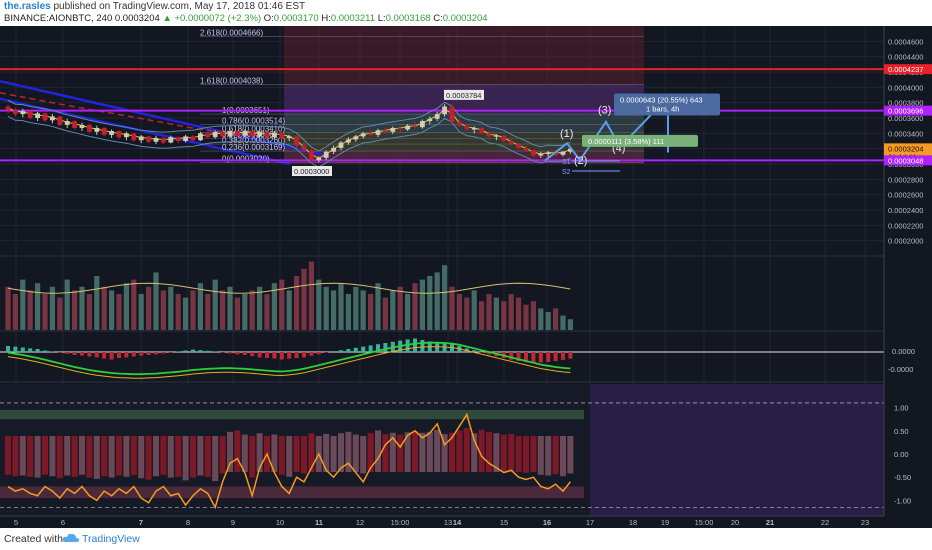 This screenshot has height=550, width=932. I want to click on price-tick-label: 0.0003400, so click(905, 133).